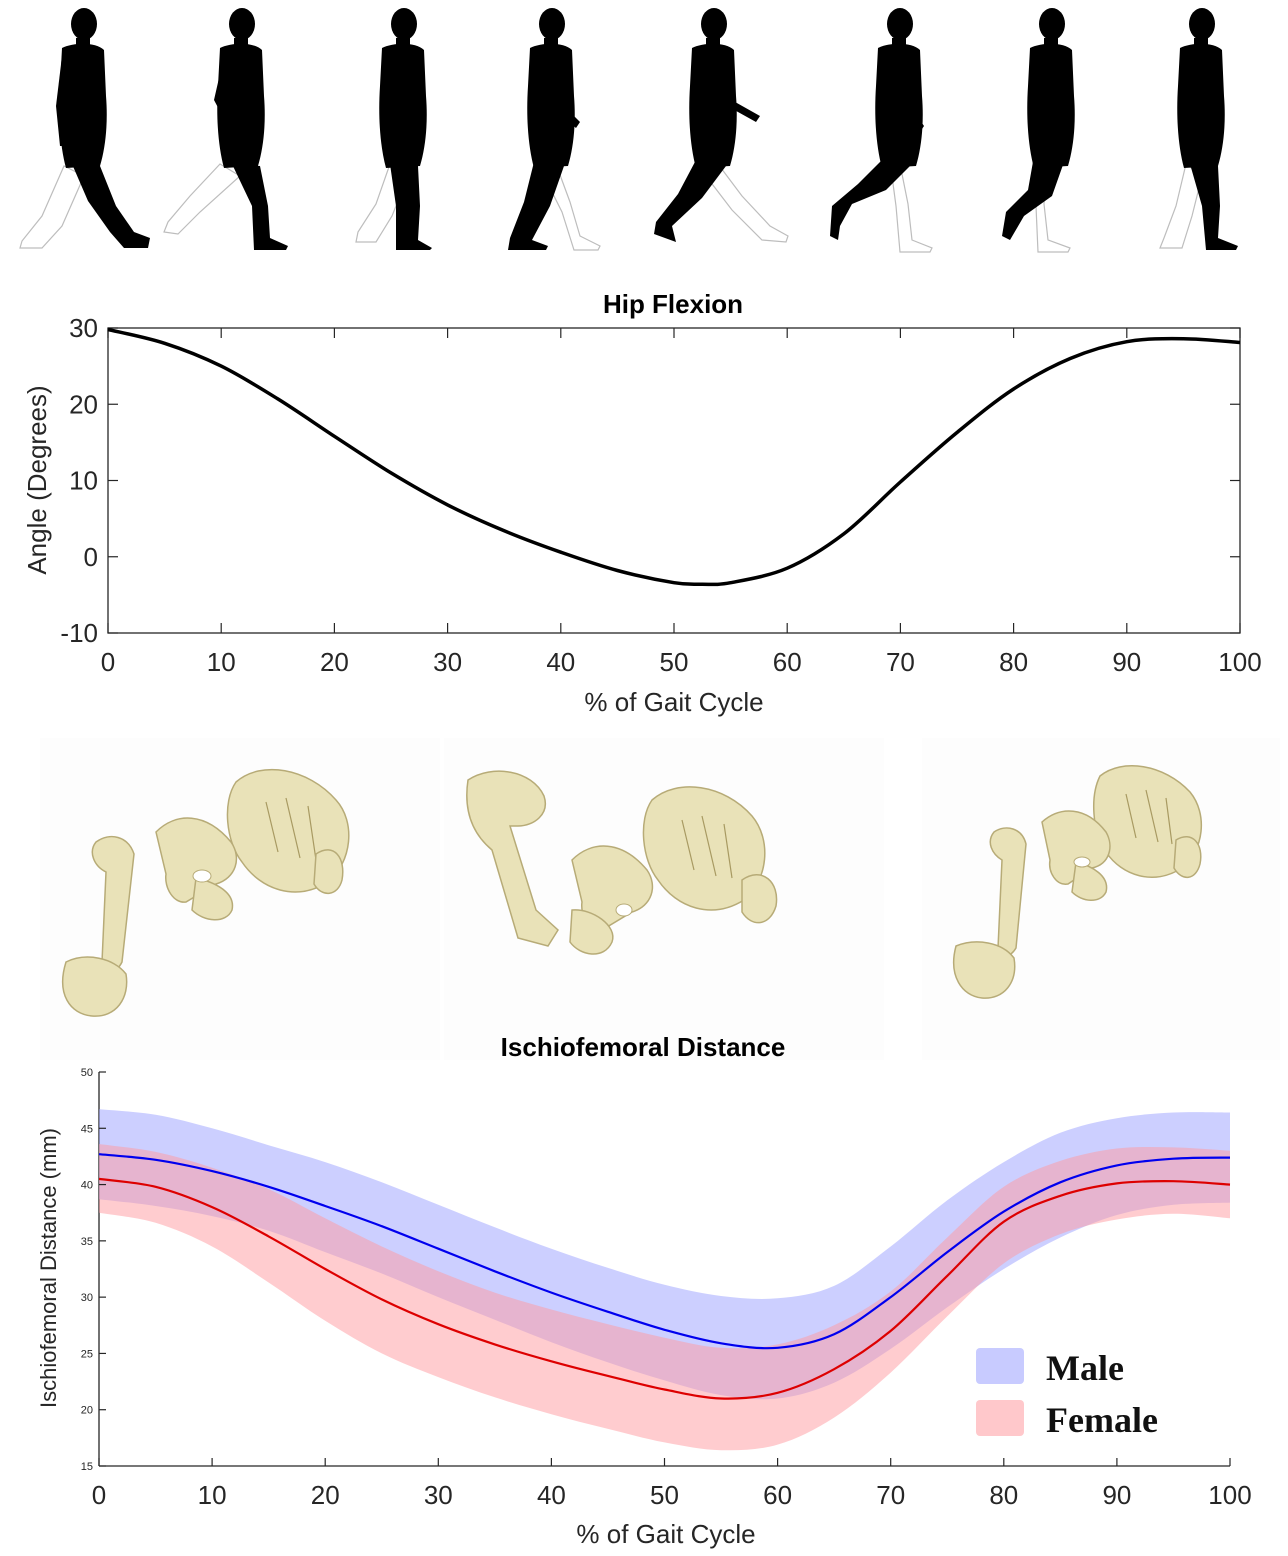 The width and height of the screenshot is (1288, 1556). I want to click on chart-title: Hip Flexion, so click(673, 304).